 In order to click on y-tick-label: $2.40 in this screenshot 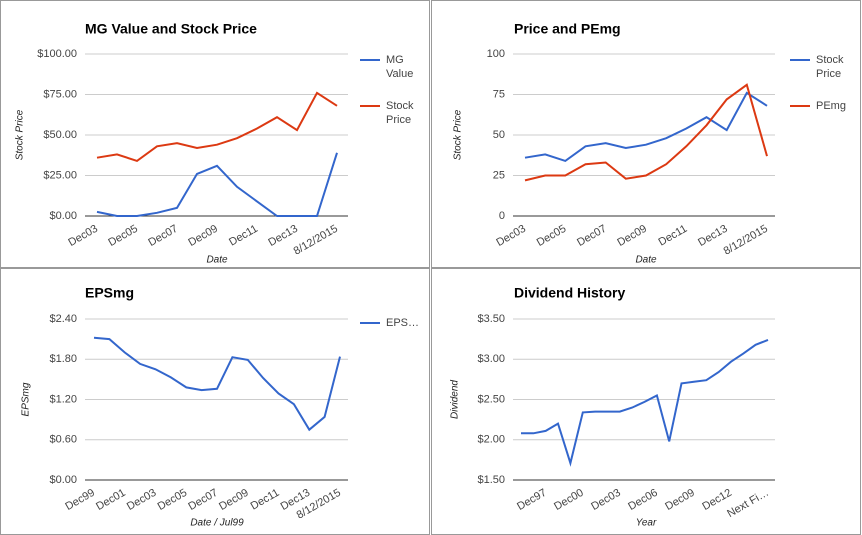, I will do `click(63, 319)`.